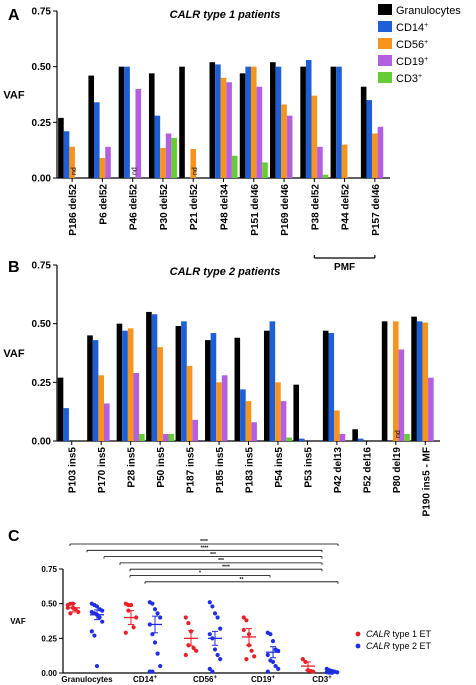  What do you see at coordinates (279, 467) in the screenshot?
I see `x-tick-label: P54 ins5` at bounding box center [279, 467].